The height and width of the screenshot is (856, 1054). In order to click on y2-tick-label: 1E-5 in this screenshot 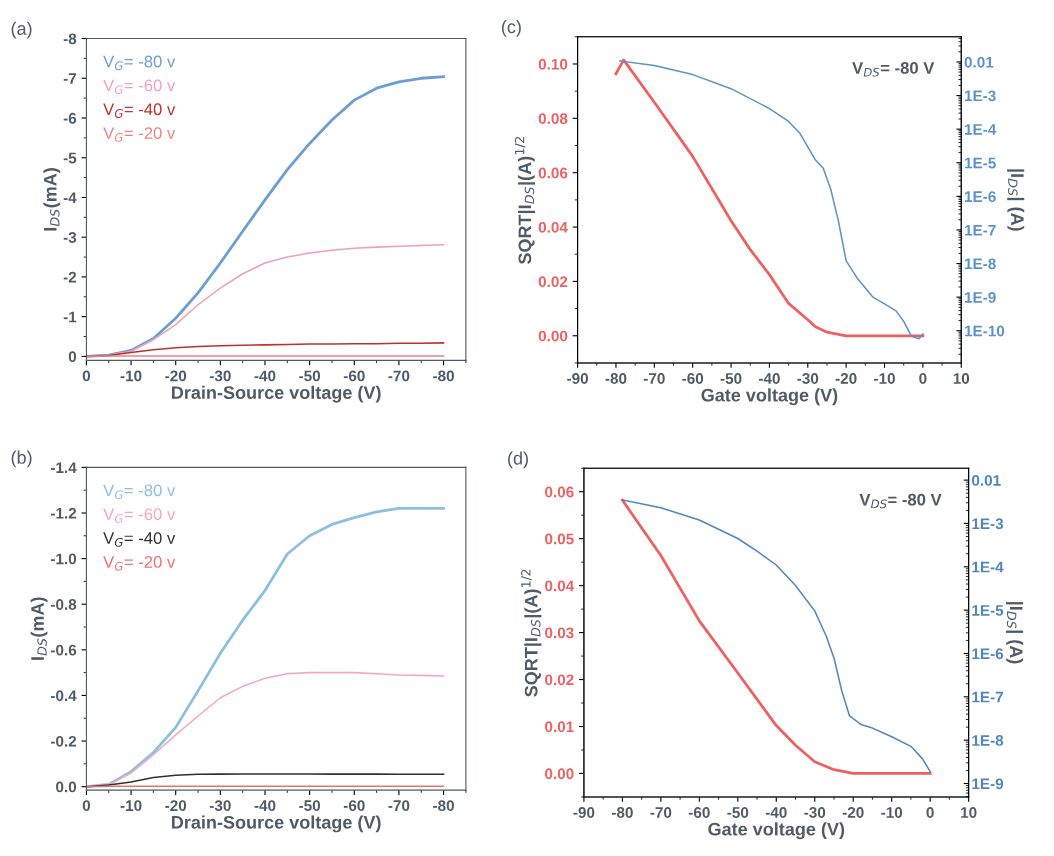, I will do `click(988, 610)`.